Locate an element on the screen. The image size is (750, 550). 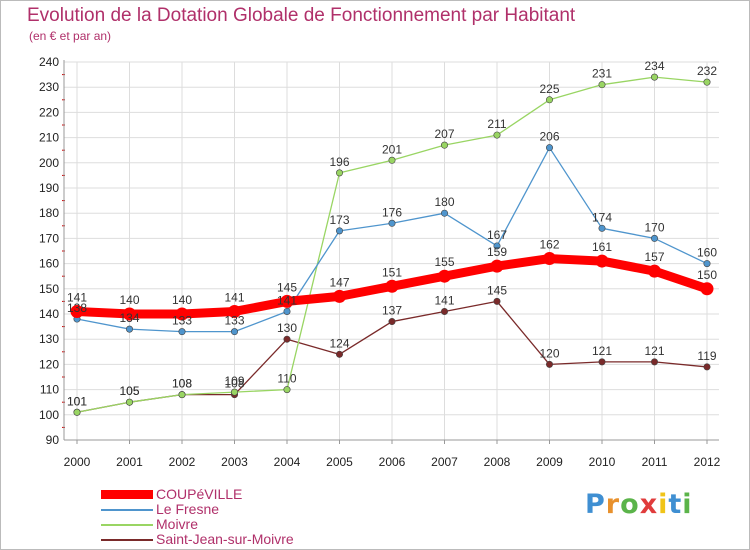
data-label: 207 is located at coordinates (444, 134).